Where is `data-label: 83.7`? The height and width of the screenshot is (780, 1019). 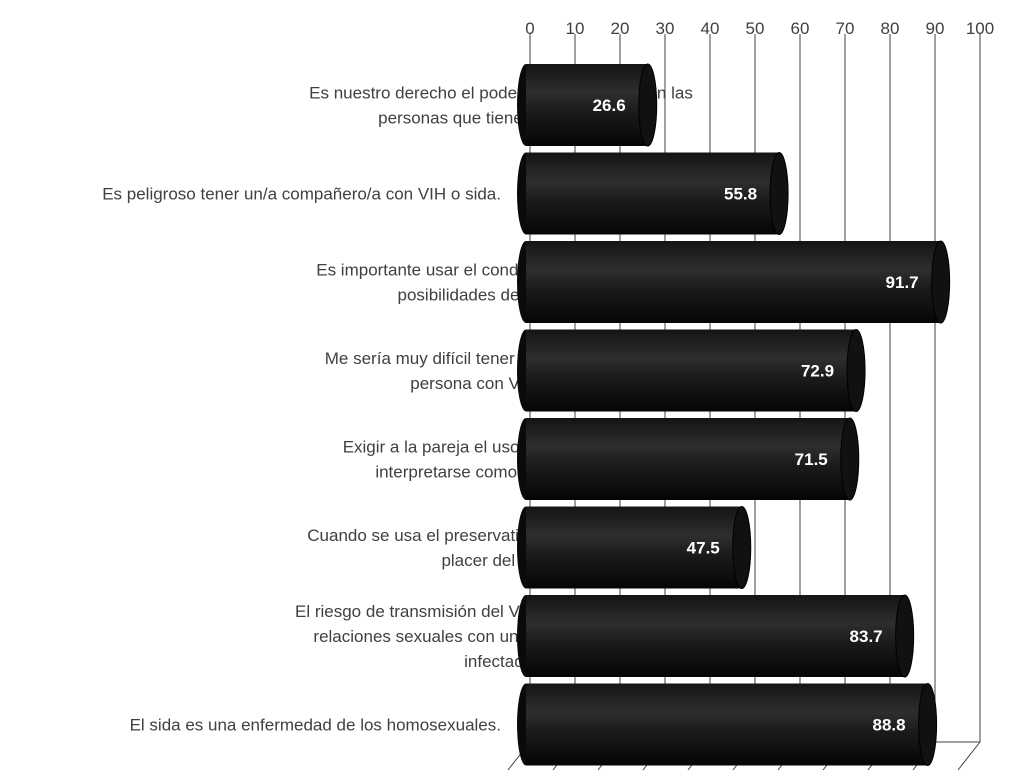 data-label: 83.7 is located at coordinates (866, 636).